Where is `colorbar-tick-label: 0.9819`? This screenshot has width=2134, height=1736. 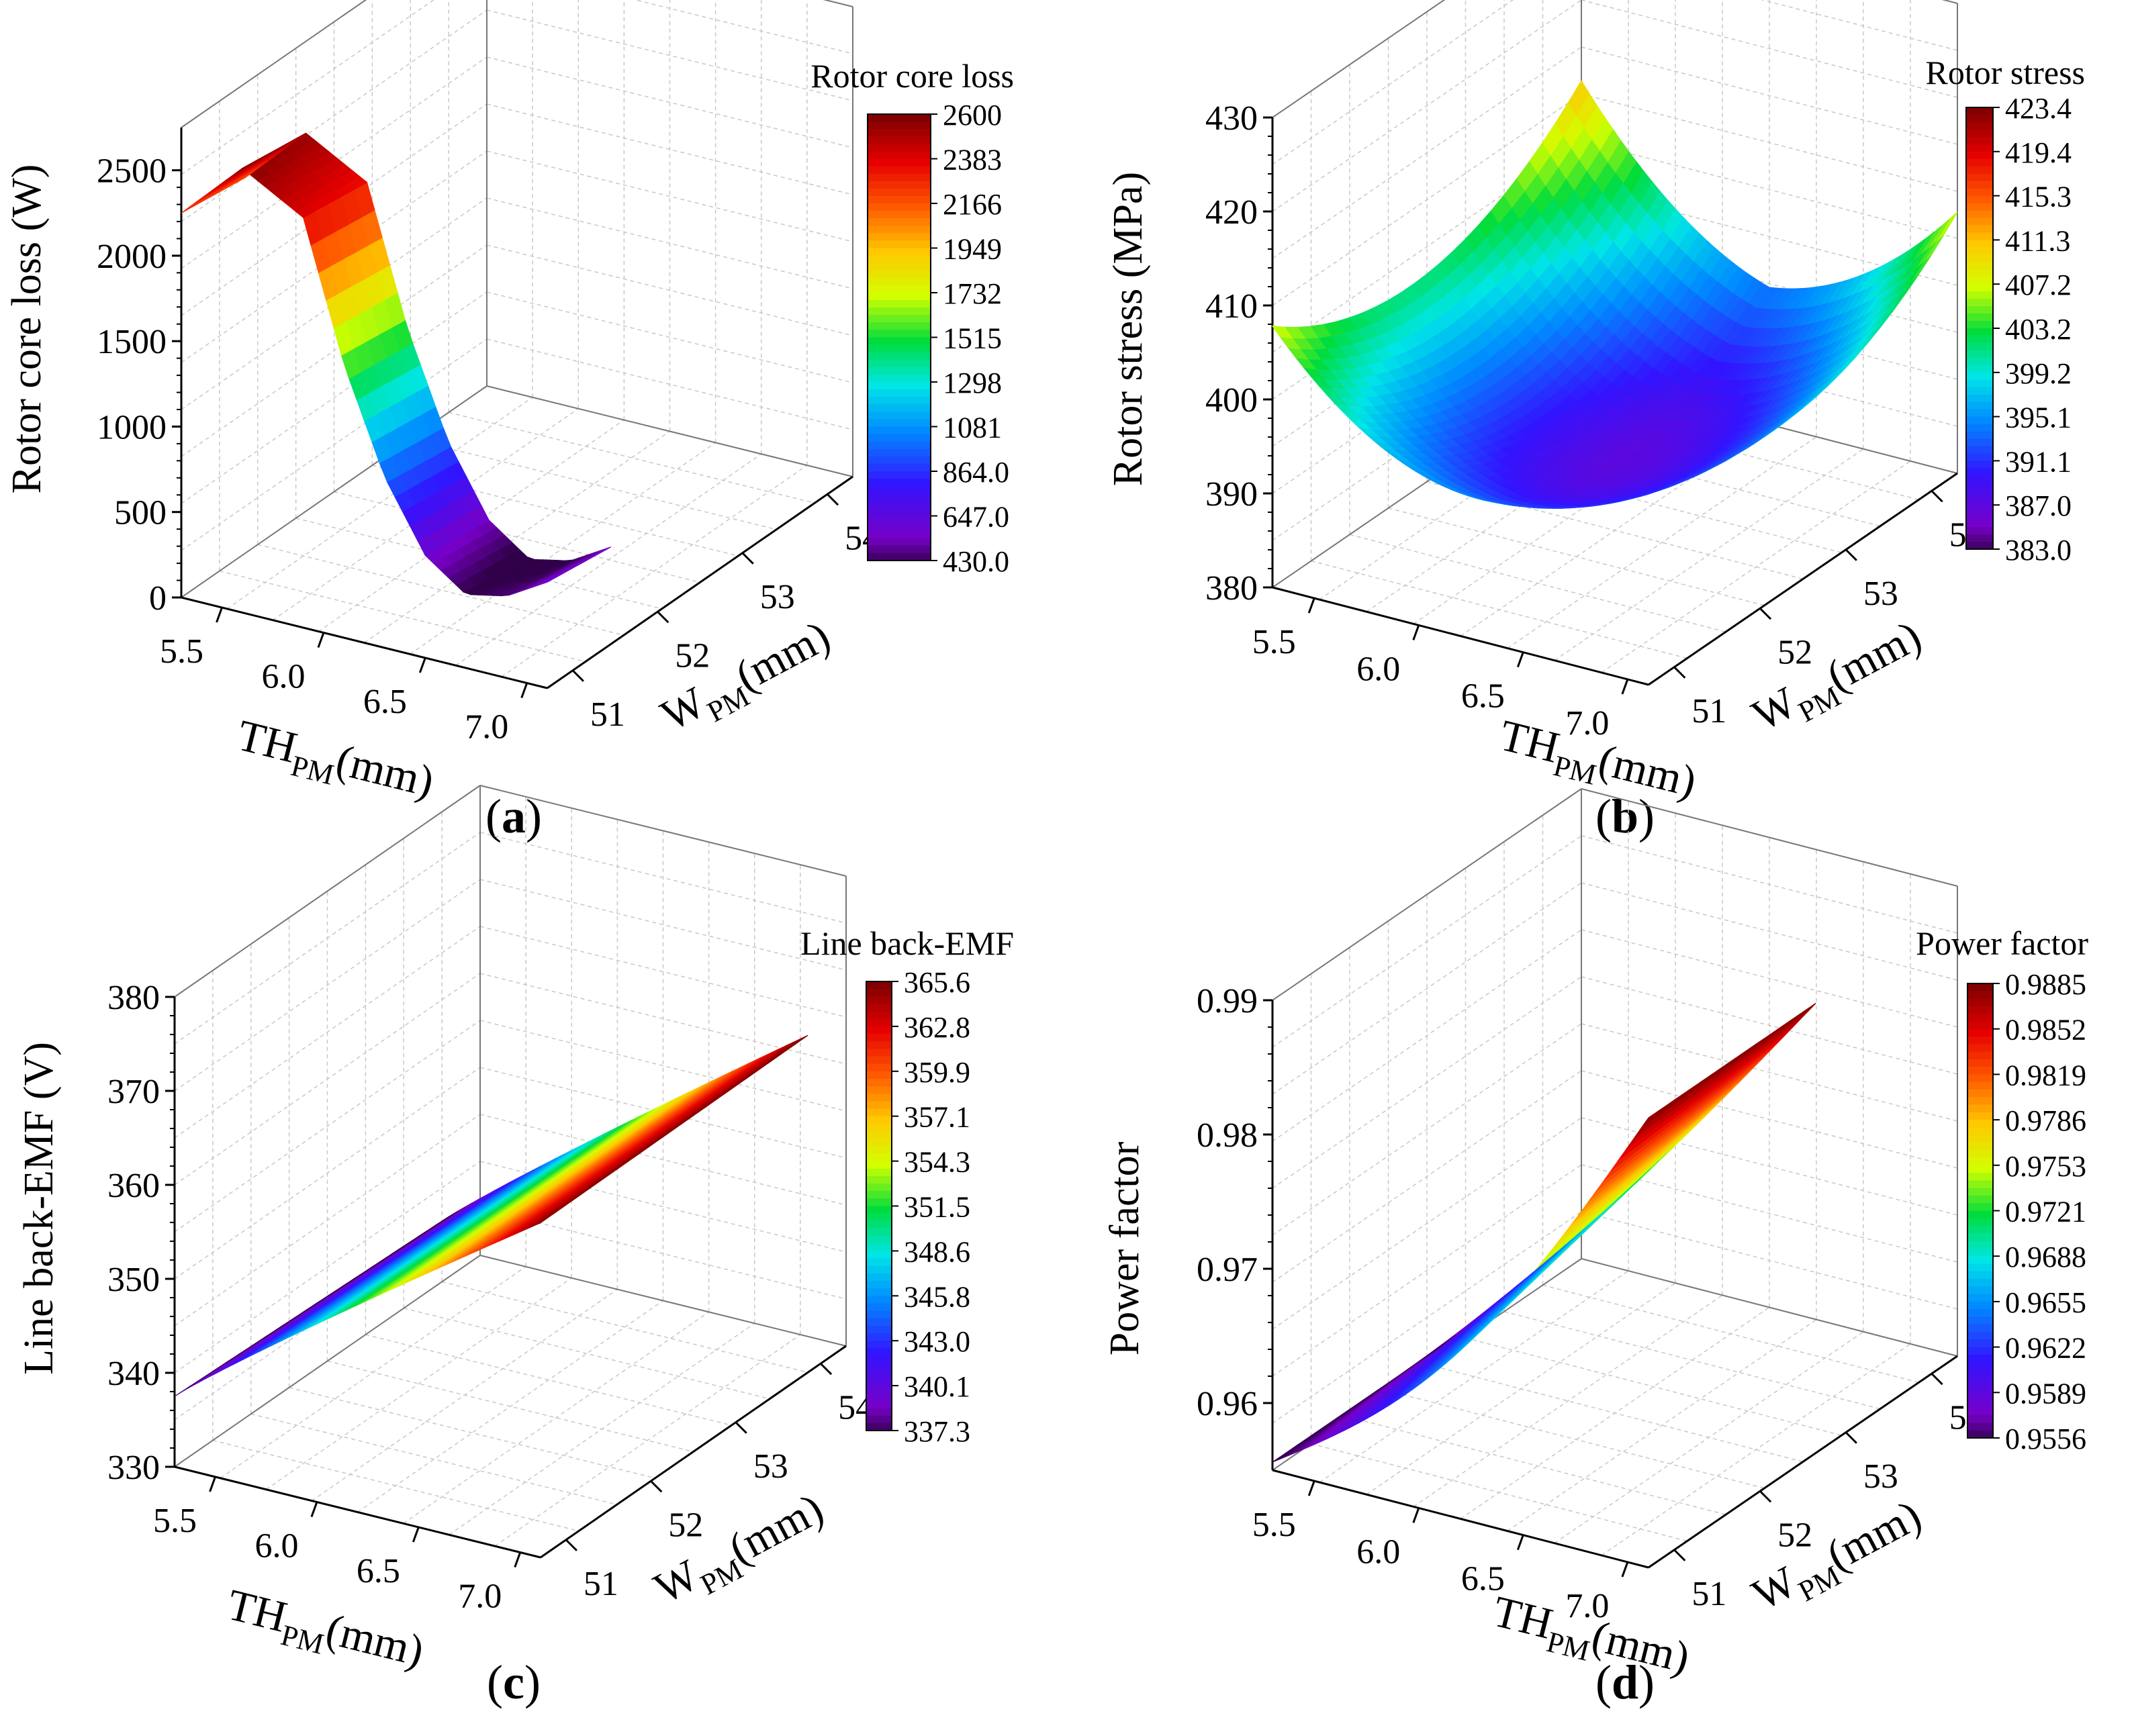 colorbar-tick-label: 0.9819 is located at coordinates (2046, 1075).